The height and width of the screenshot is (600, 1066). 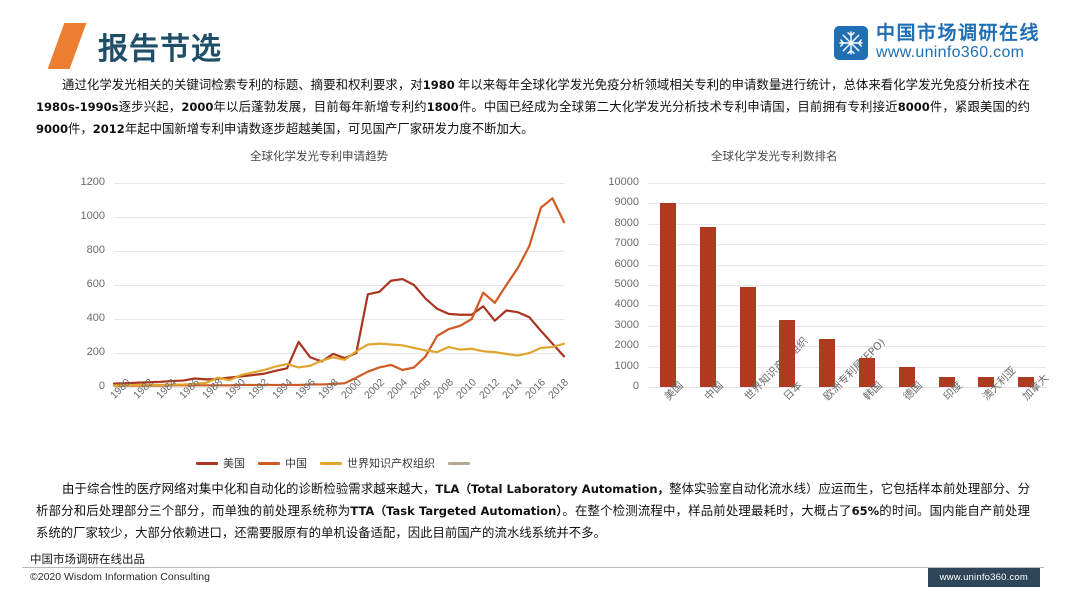 I want to click on y-axis-tick-label: 3000, so click(x=626, y=324).